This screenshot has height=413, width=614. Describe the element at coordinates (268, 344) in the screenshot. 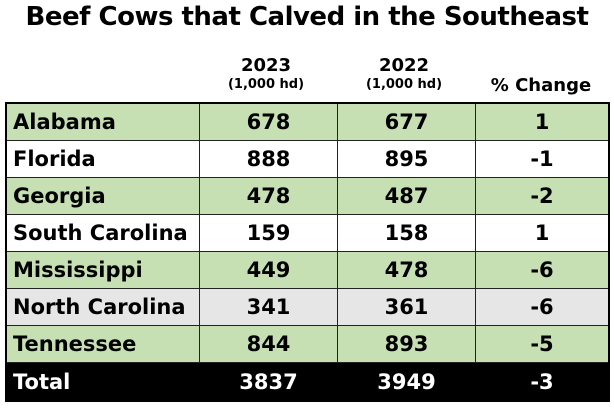

I see `value-2023-cell: 844` at that location.